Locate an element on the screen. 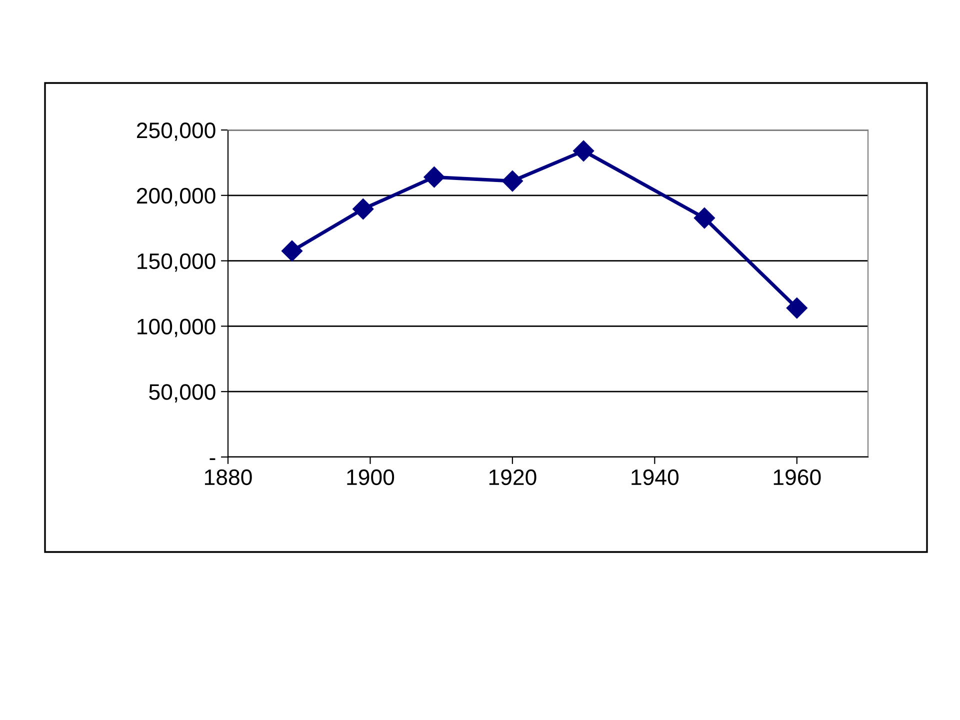 The width and height of the screenshot is (960, 720). x-tick-label: 1920 is located at coordinates (512, 477).